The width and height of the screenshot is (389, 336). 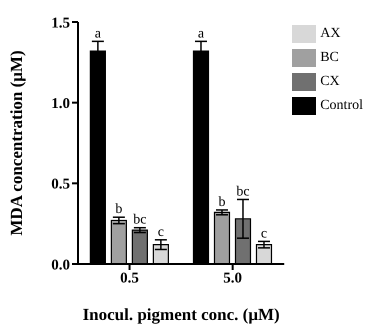 What do you see at coordinates (16, 143) in the screenshot?
I see `y-axis-title: MDA concentration (μM)` at bounding box center [16, 143].